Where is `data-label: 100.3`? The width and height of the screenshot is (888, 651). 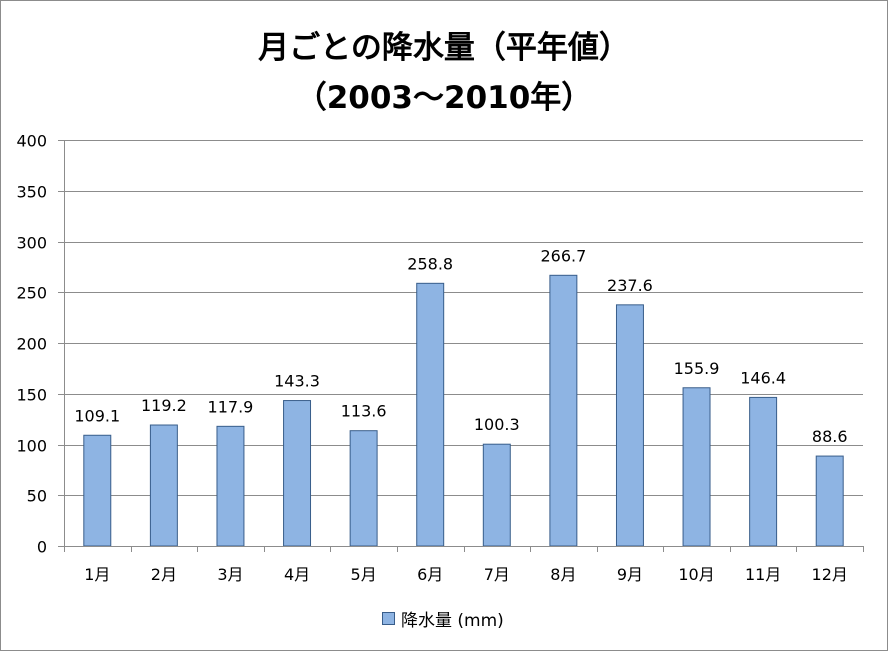 data-label: 100.3 is located at coordinates (497, 424).